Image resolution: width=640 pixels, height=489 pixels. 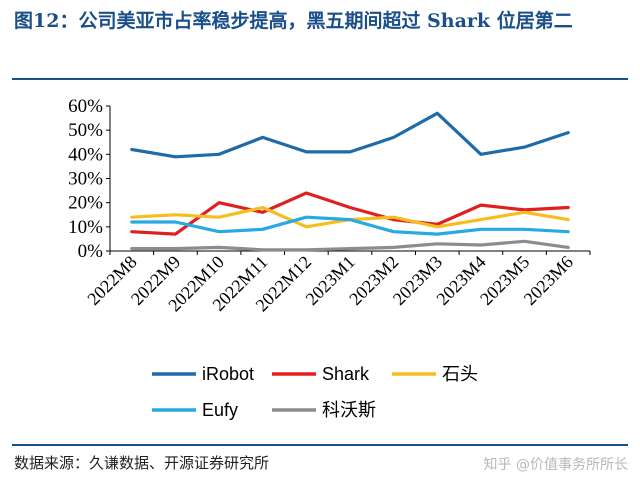 What do you see at coordinates (91, 251) in the screenshot?
I see `y-tick-label: 0%` at bounding box center [91, 251].